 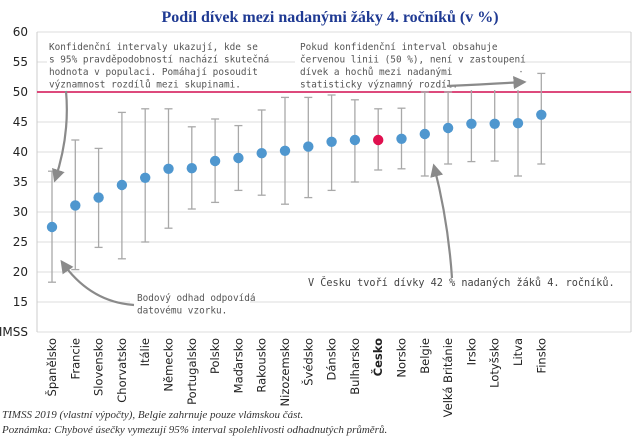 I want to click on x-tick-label: Polsko, so click(x=215, y=356).